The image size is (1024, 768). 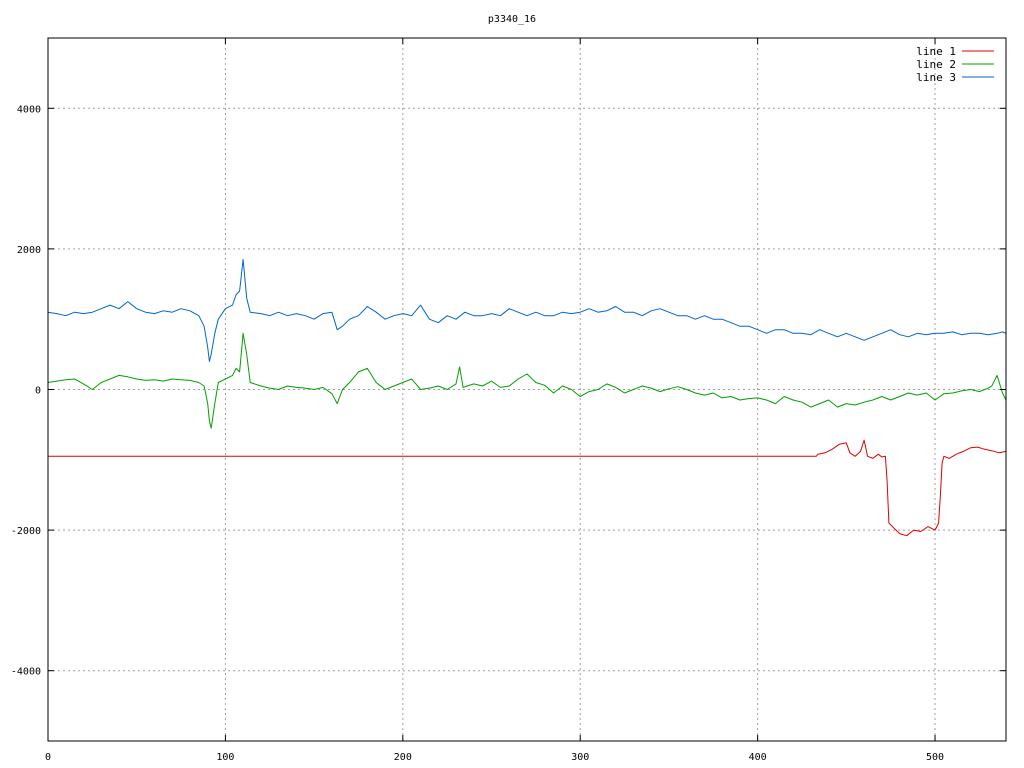 What do you see at coordinates (225, 757) in the screenshot?
I see `x-tick-label: 100` at bounding box center [225, 757].